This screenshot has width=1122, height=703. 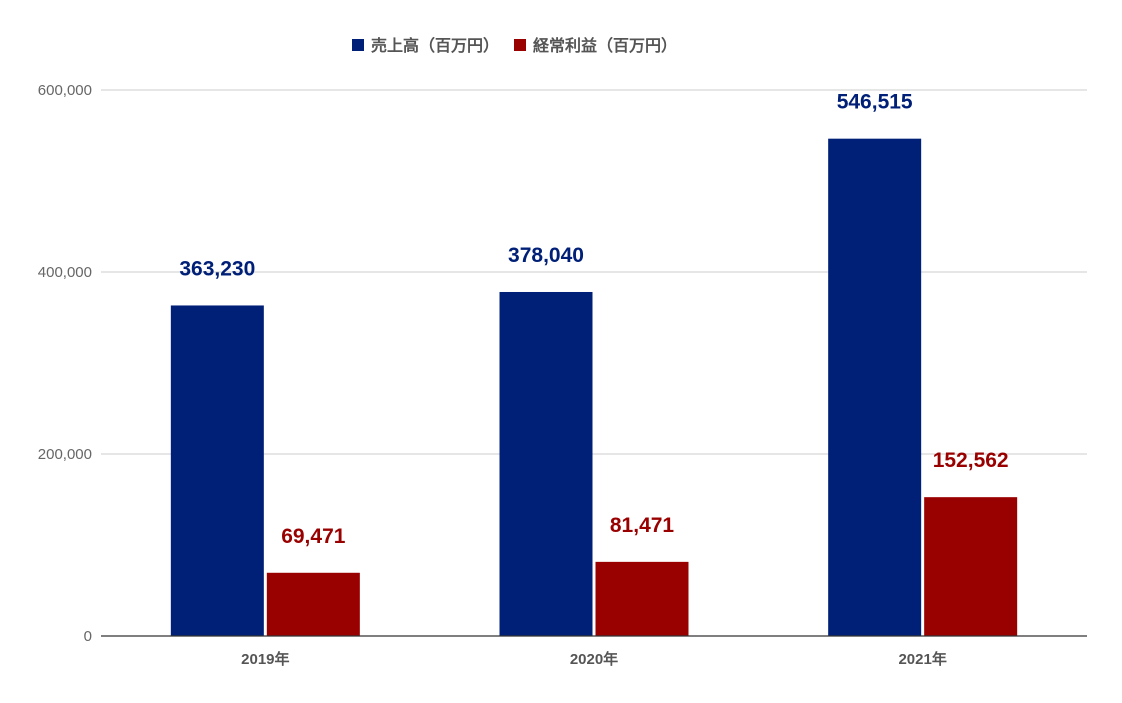 I want to click on x-tick-label: 2021年, so click(x=922, y=659).